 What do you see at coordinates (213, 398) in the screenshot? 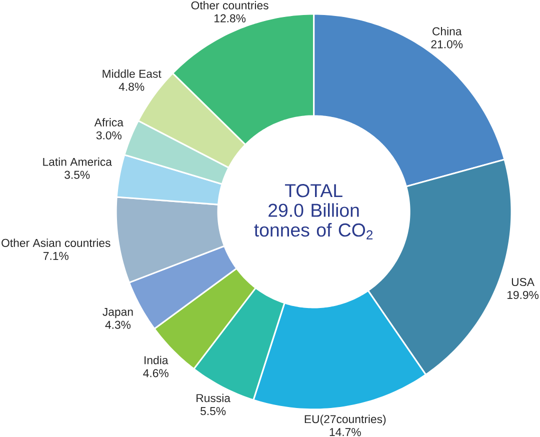
I see `slice-label: Russia` at bounding box center [213, 398].